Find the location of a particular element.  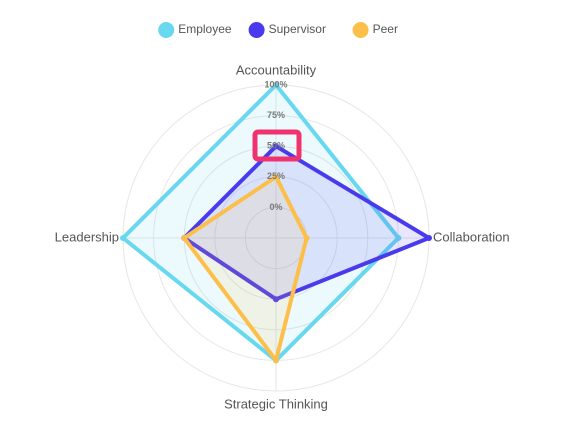

category-label: Strategic Thinking is located at coordinates (276, 403).